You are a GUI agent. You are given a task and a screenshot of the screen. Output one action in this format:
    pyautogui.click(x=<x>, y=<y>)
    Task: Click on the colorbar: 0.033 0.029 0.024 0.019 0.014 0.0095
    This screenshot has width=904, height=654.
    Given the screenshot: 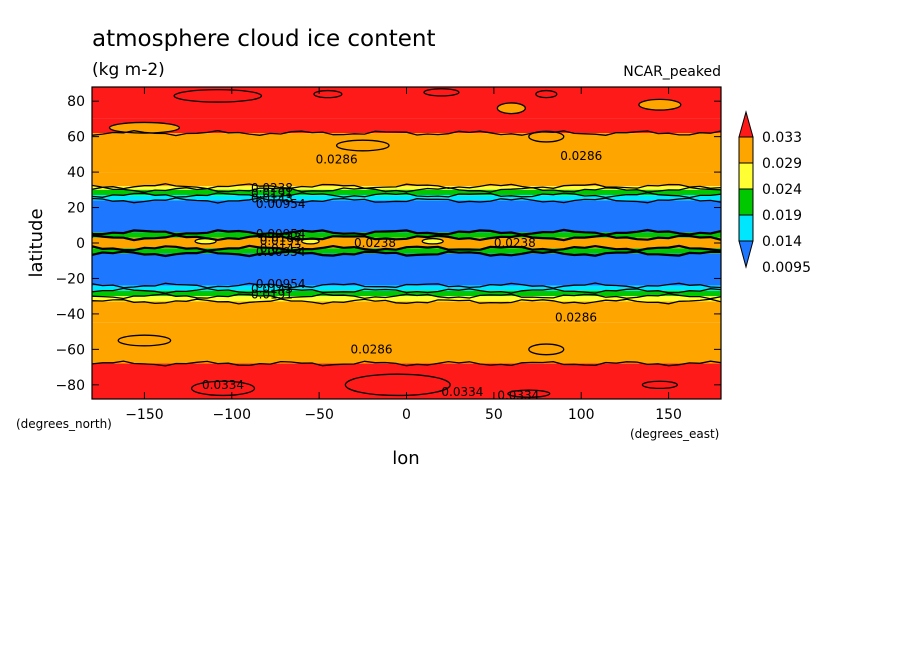 What is the action you would take?
    pyautogui.click(x=774, y=193)
    